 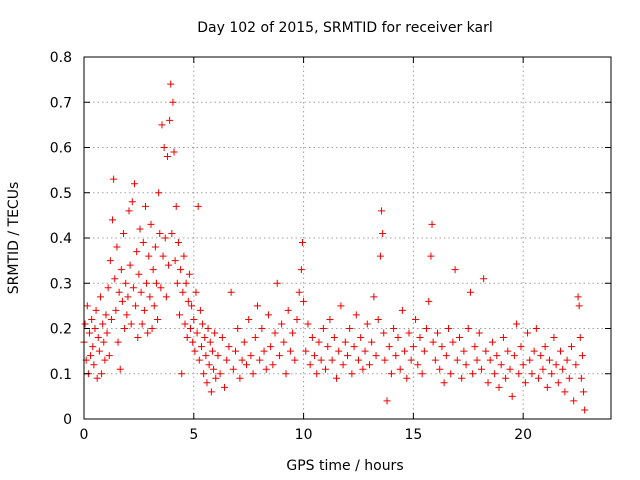 What do you see at coordinates (344, 466) in the screenshot?
I see `x-axis-label: GPS time / hours` at bounding box center [344, 466].